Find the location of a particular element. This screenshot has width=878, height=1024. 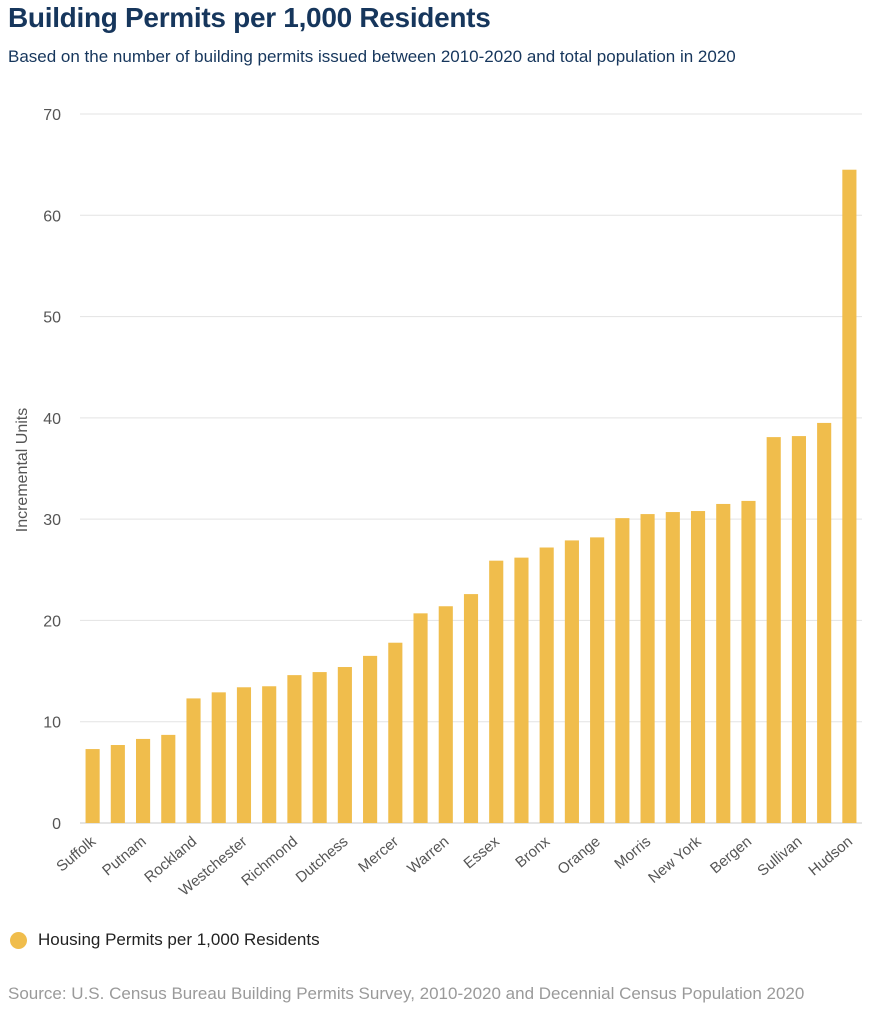

x-tick-label: Bergen is located at coordinates (731, 855).